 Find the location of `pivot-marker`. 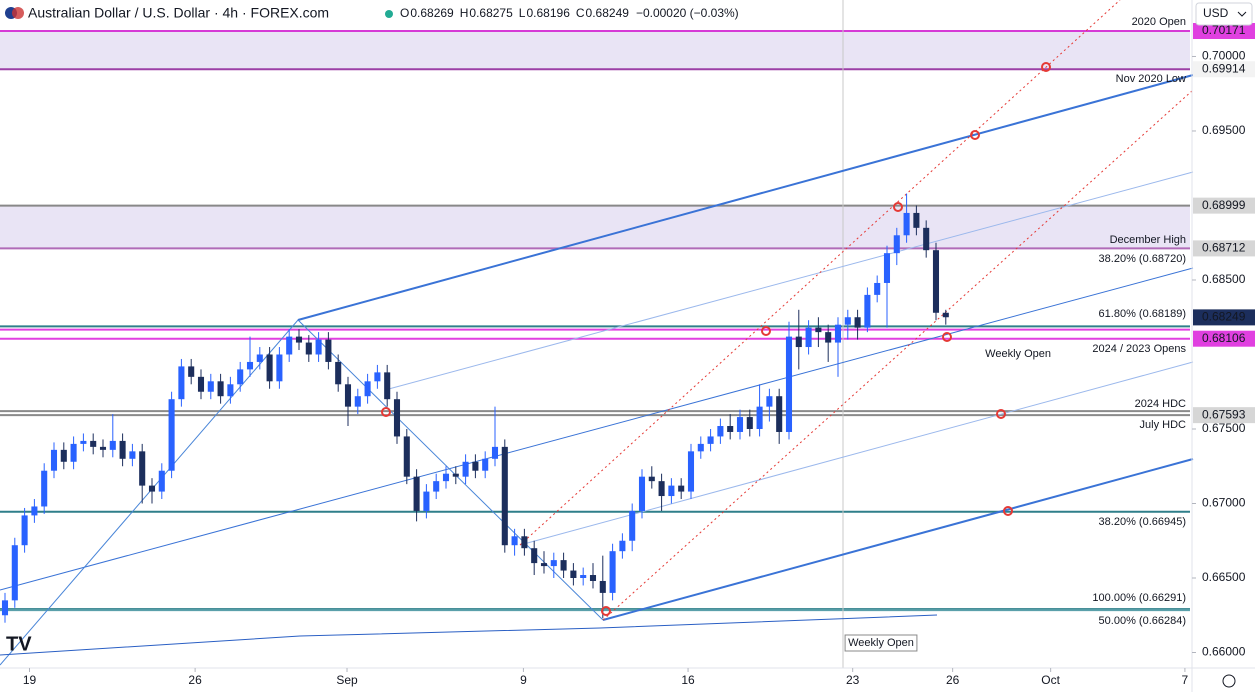

pivot-marker is located at coordinates (1001, 414).